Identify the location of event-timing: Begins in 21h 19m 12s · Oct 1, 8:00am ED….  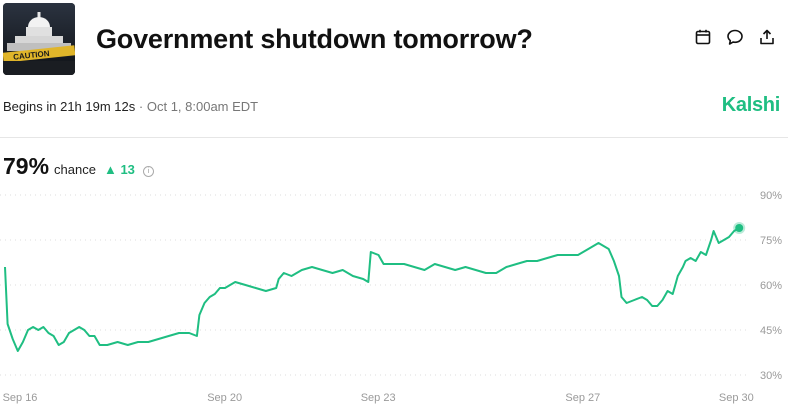
(130, 106).